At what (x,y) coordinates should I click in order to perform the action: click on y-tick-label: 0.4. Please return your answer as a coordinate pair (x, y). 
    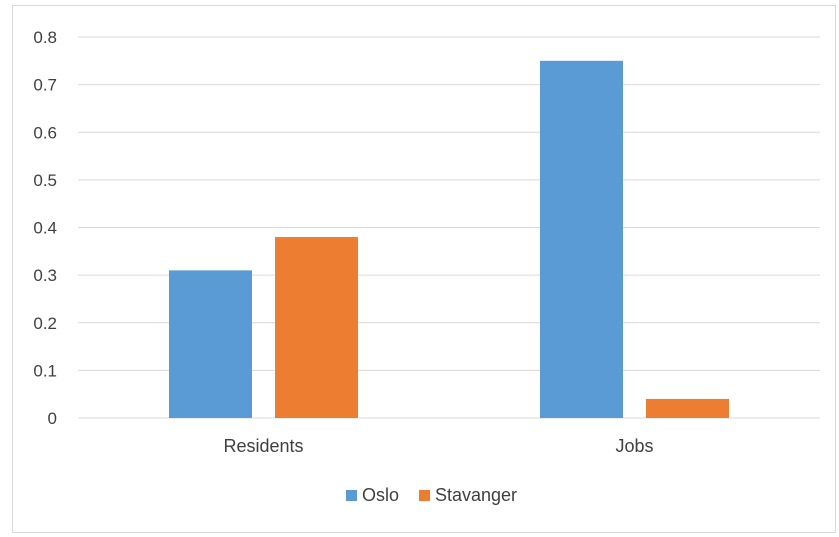
    Looking at the image, I should click on (45, 228).